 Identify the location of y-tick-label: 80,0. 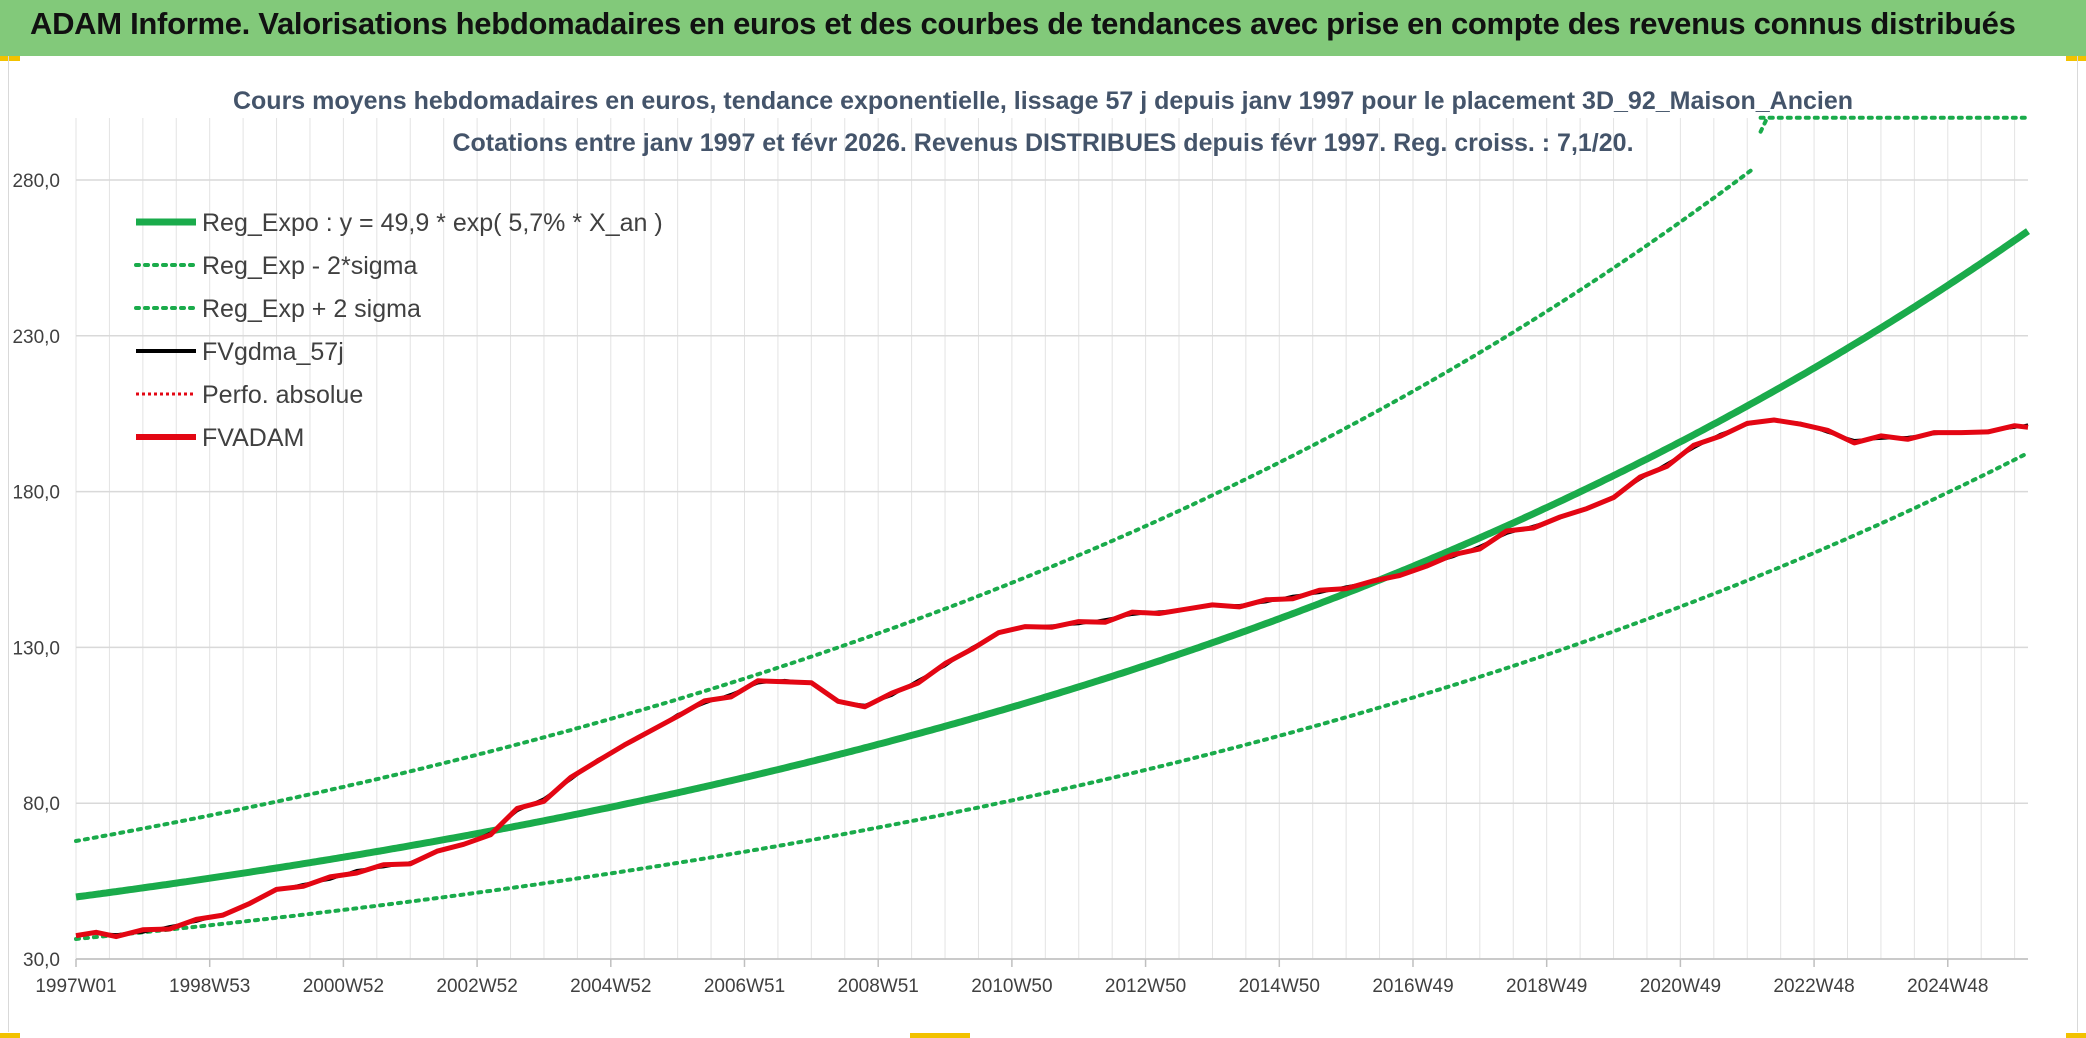
(41, 804).